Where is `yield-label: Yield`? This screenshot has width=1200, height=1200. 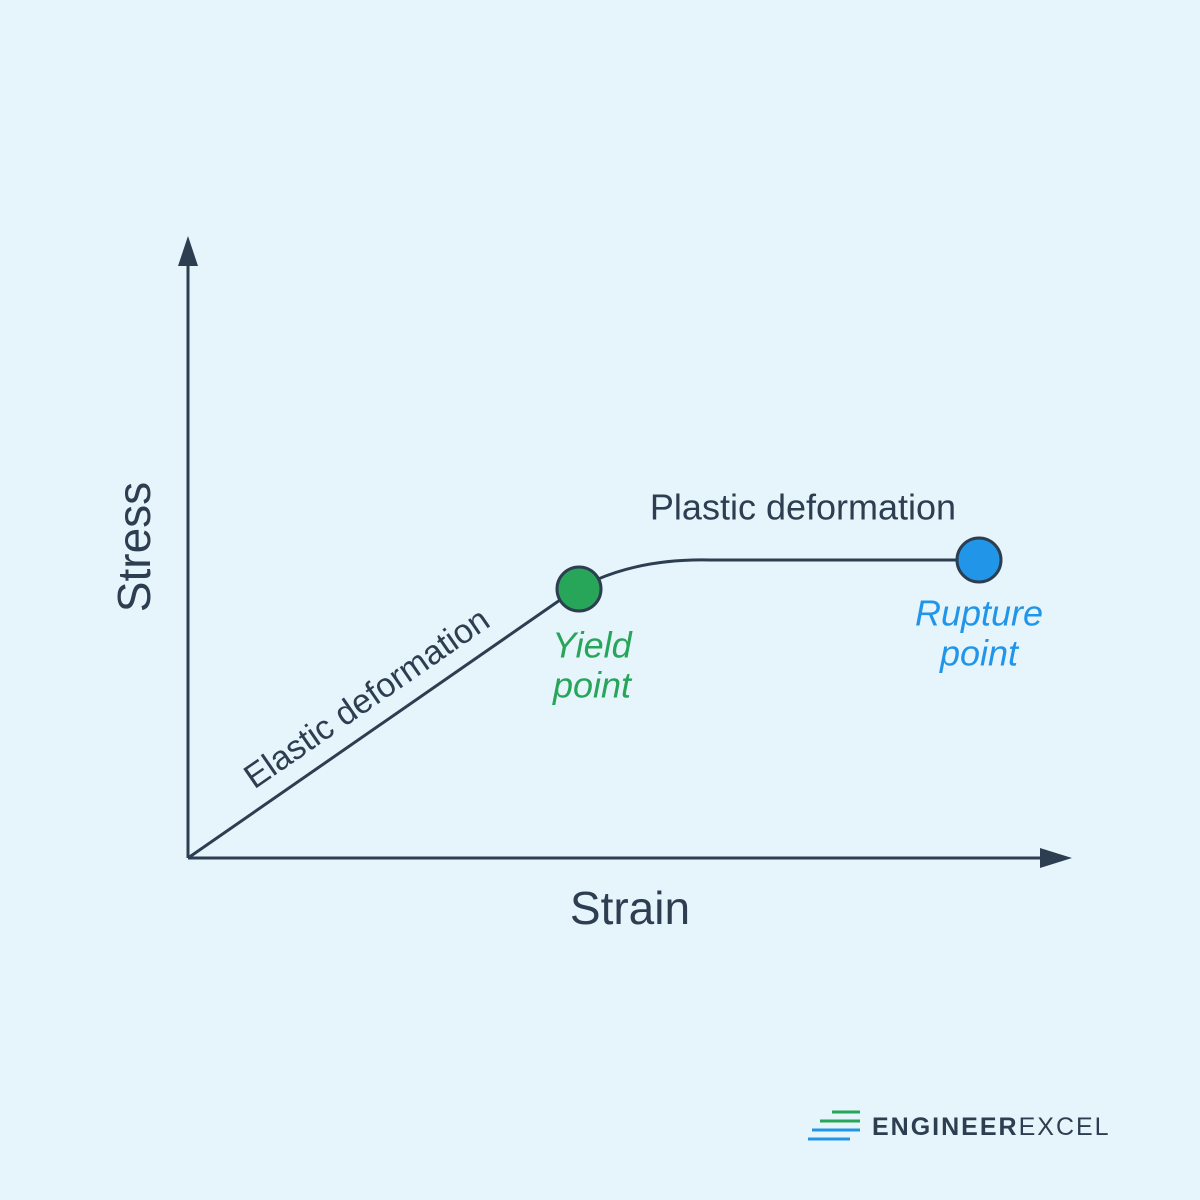 yield-label: Yield is located at coordinates (592, 645).